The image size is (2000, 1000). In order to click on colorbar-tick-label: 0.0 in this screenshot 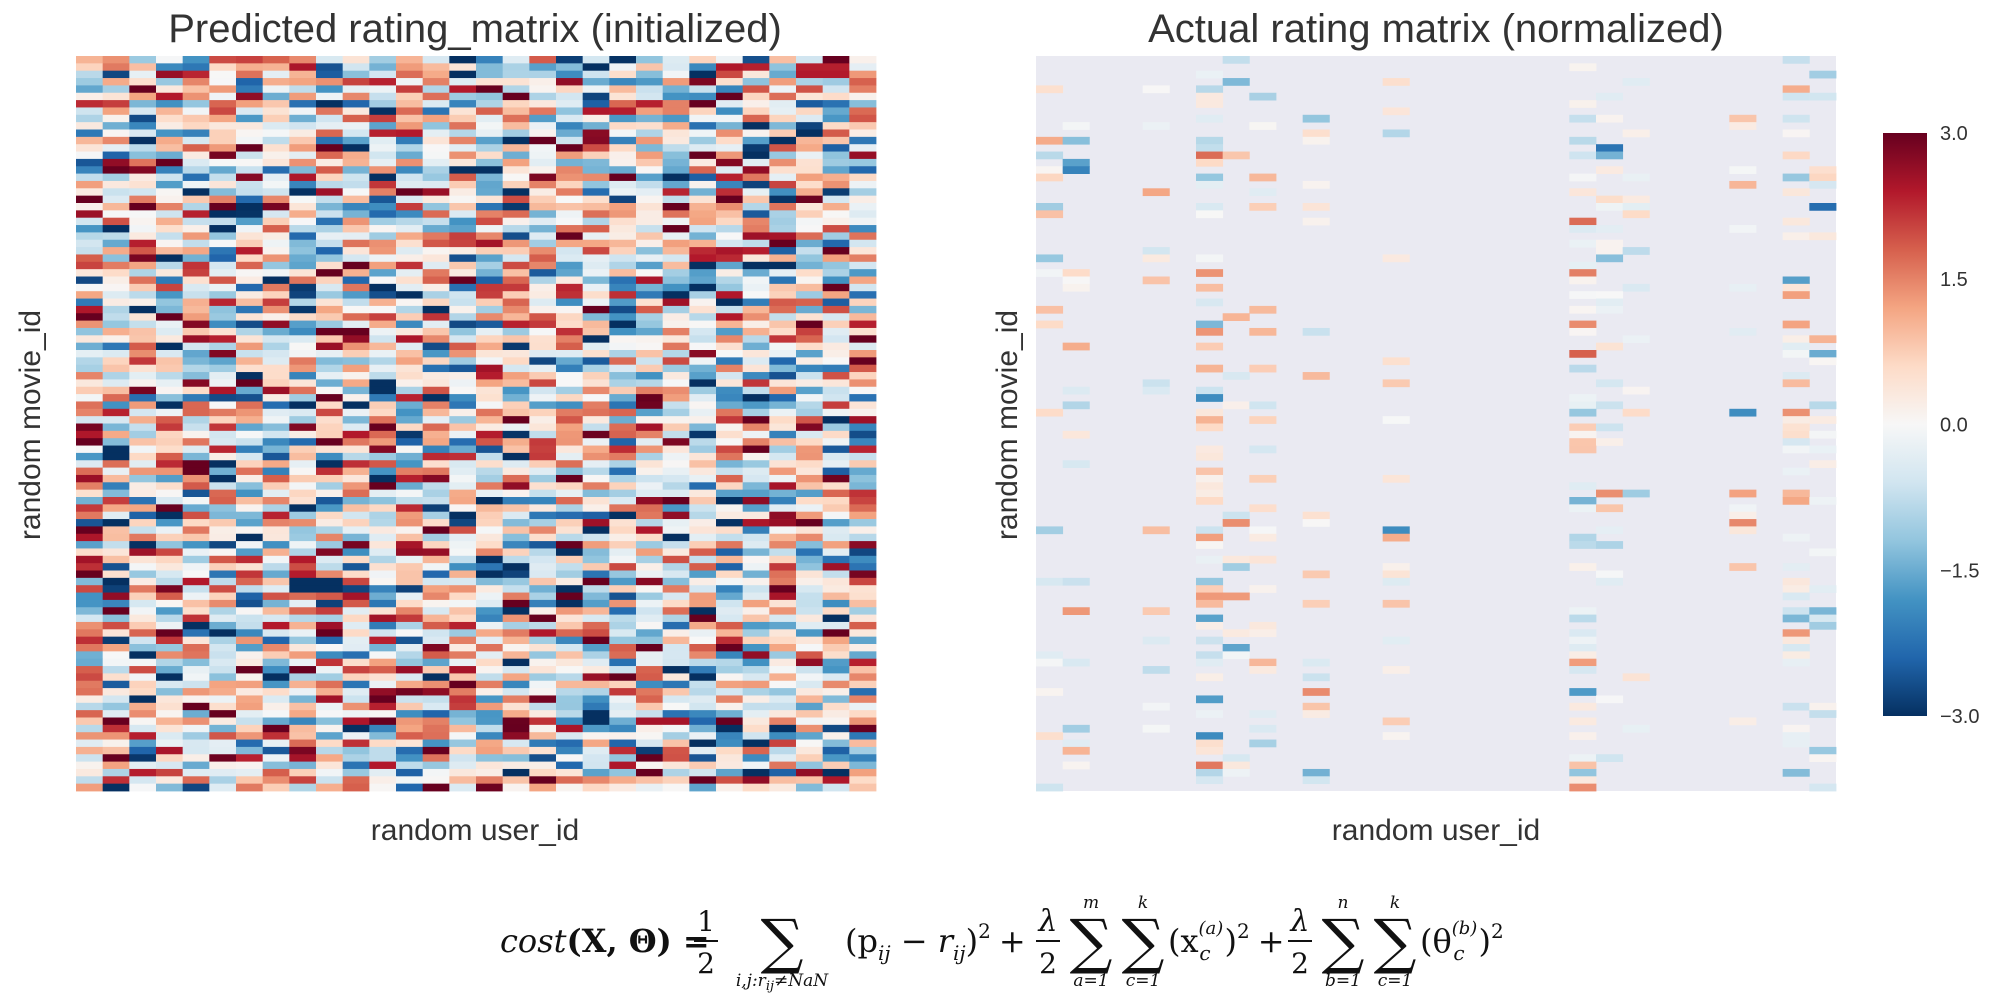, I will do `click(1954, 426)`.